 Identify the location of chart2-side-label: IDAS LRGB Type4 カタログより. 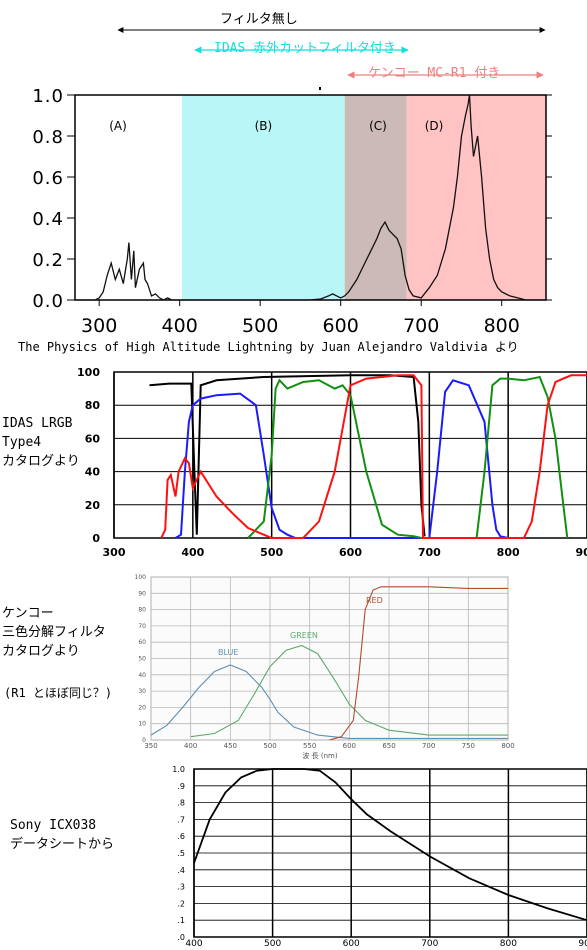
(41, 442).